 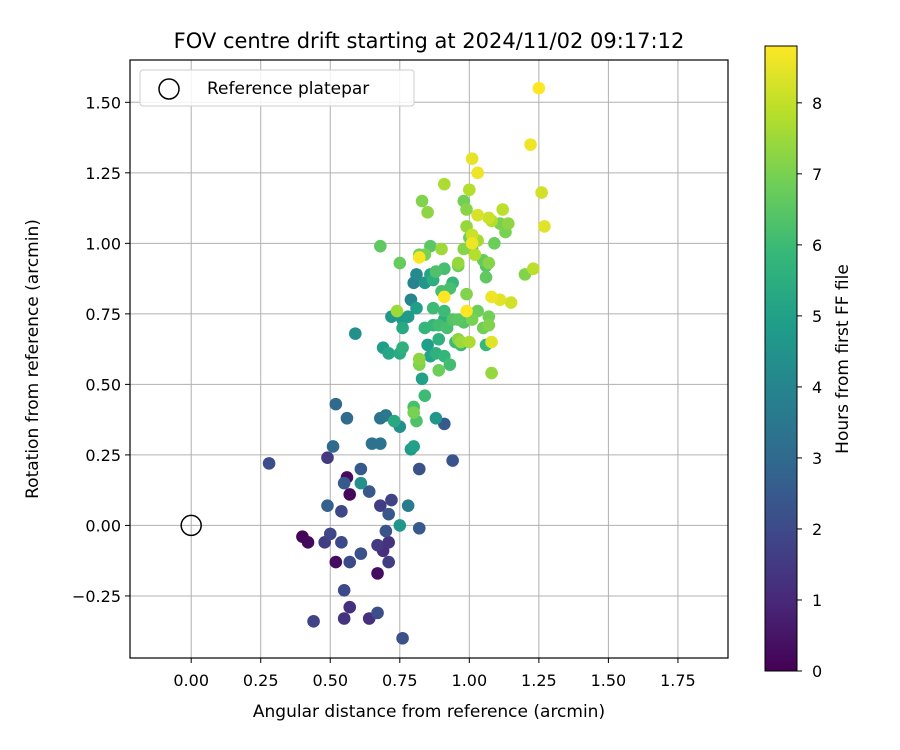 What do you see at coordinates (678, 680) in the screenshot?
I see `x-tick-label: 1.75` at bounding box center [678, 680].